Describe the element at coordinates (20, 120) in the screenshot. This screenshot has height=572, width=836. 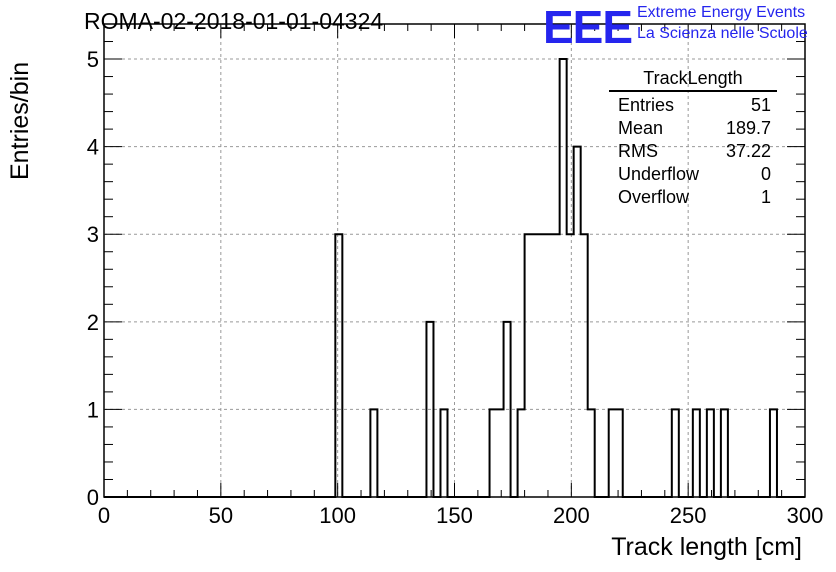
I see `y-axis-label: Entries/bin` at that location.